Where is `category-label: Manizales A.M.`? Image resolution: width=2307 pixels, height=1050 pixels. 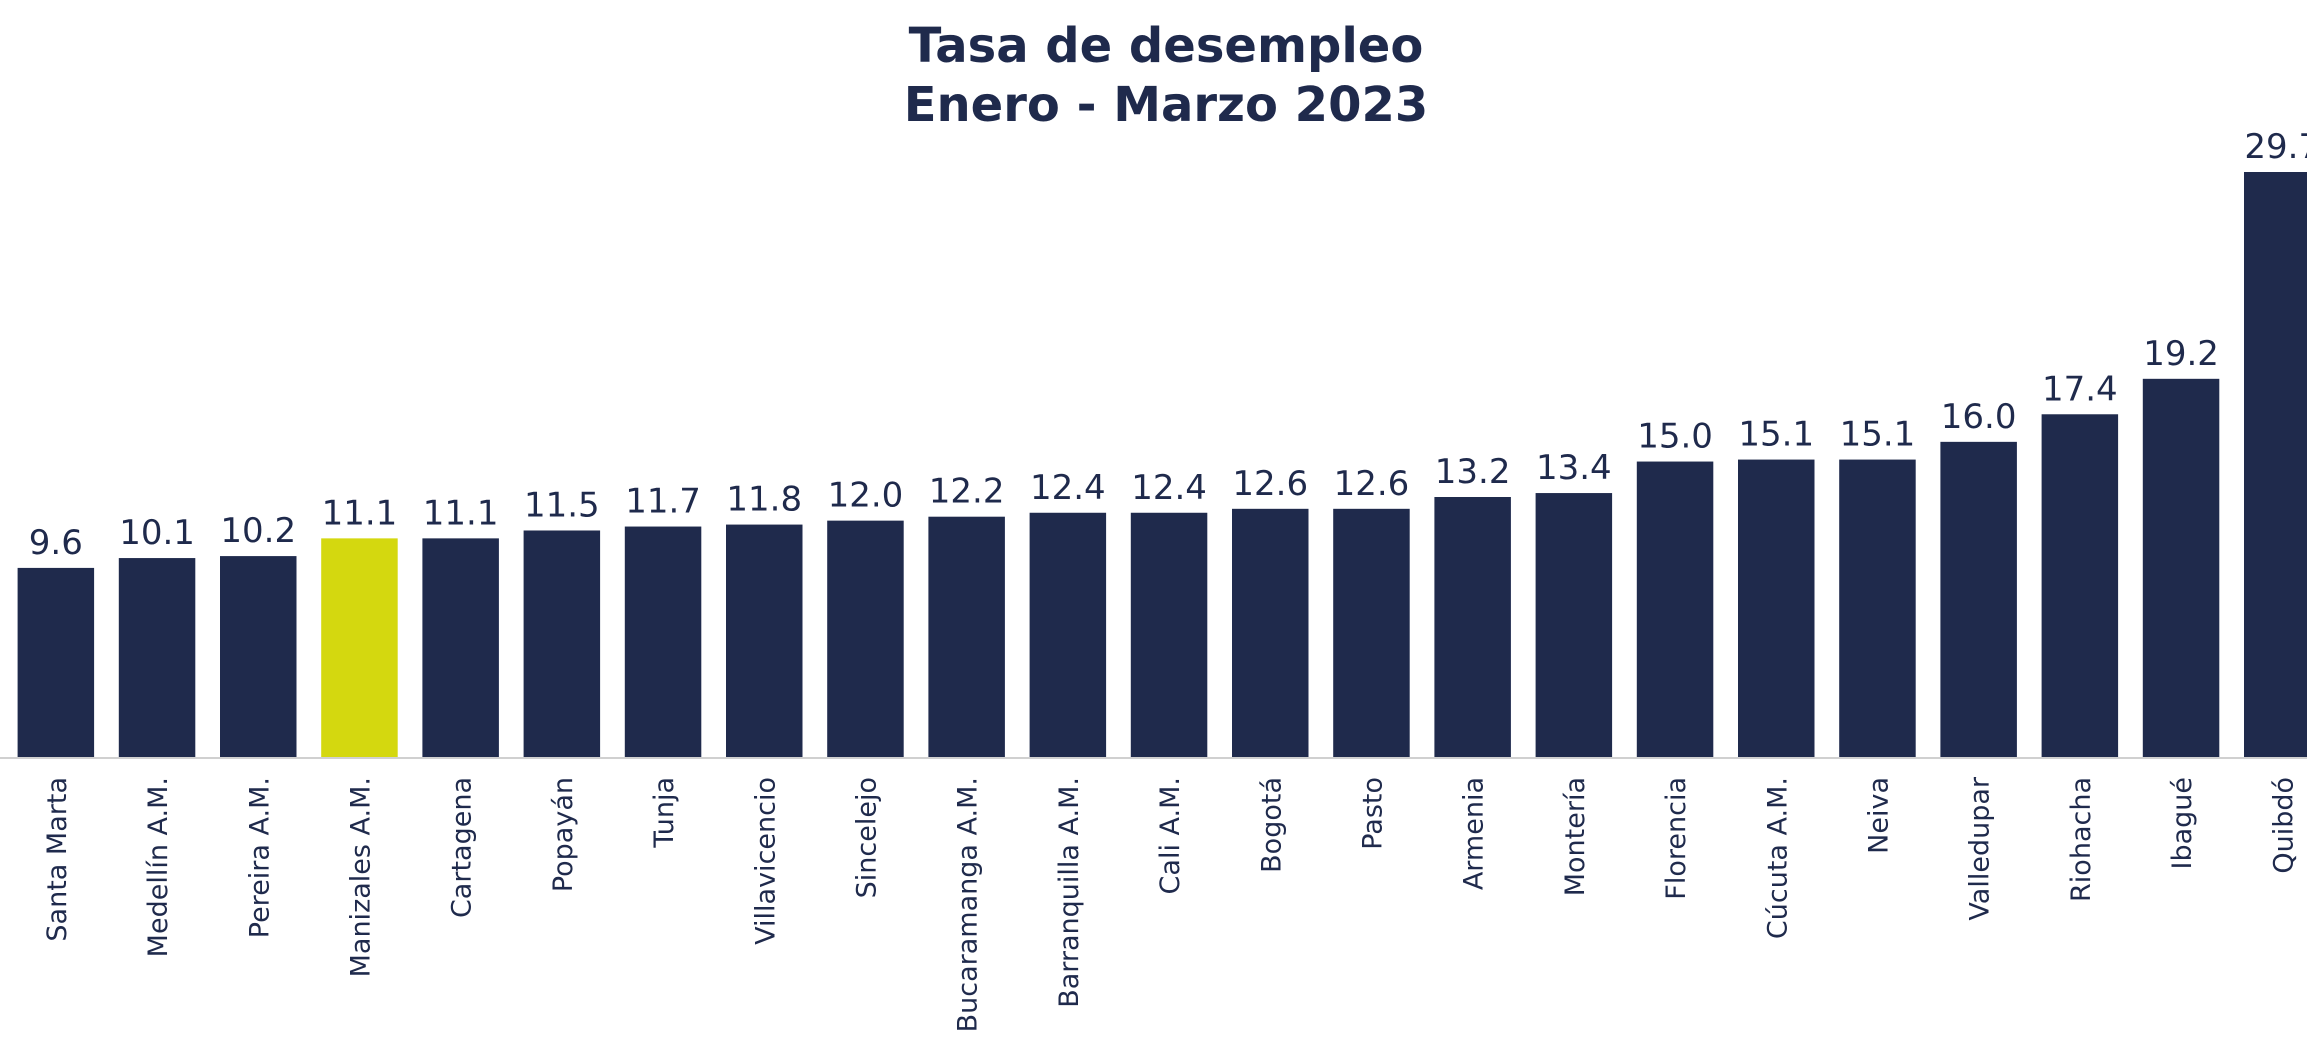 category-label: Manizales A.M. is located at coordinates (360, 877).